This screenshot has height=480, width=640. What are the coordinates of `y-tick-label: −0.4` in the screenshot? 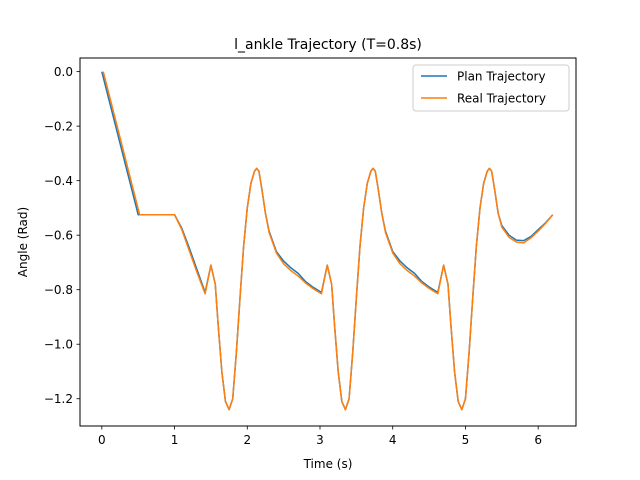 It's located at (58, 181).